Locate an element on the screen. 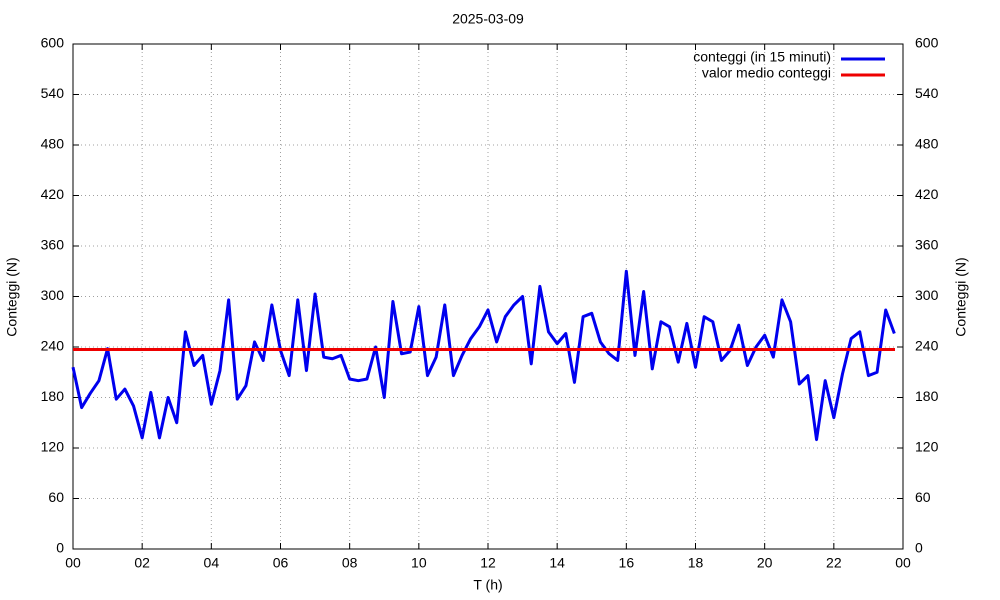  chart-title: 2025-03-09 is located at coordinates (488, 19).